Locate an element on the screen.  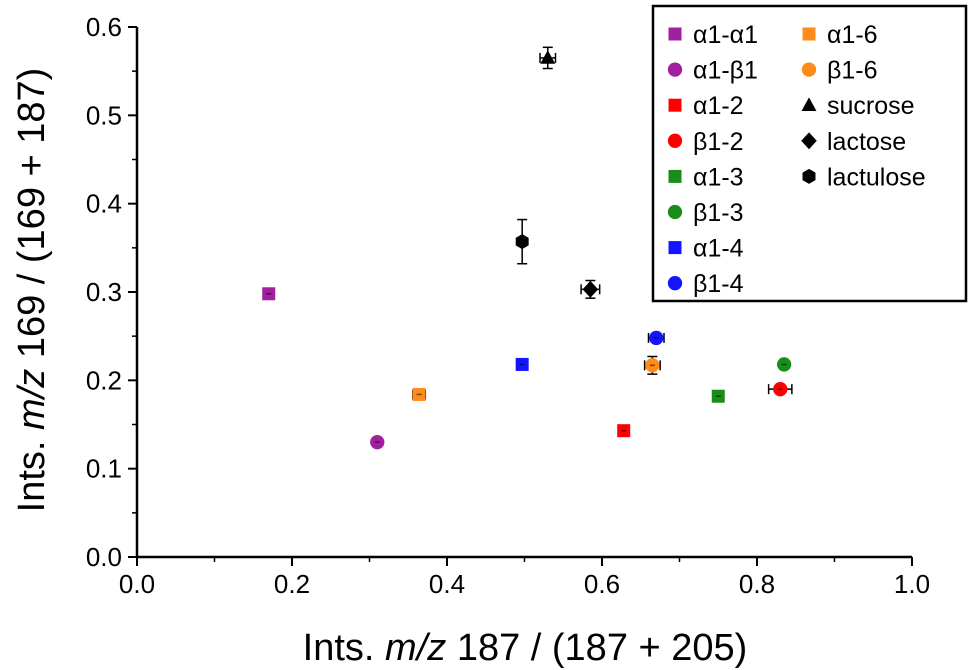
x-tick-label: 1.0 is located at coordinates (912, 584).